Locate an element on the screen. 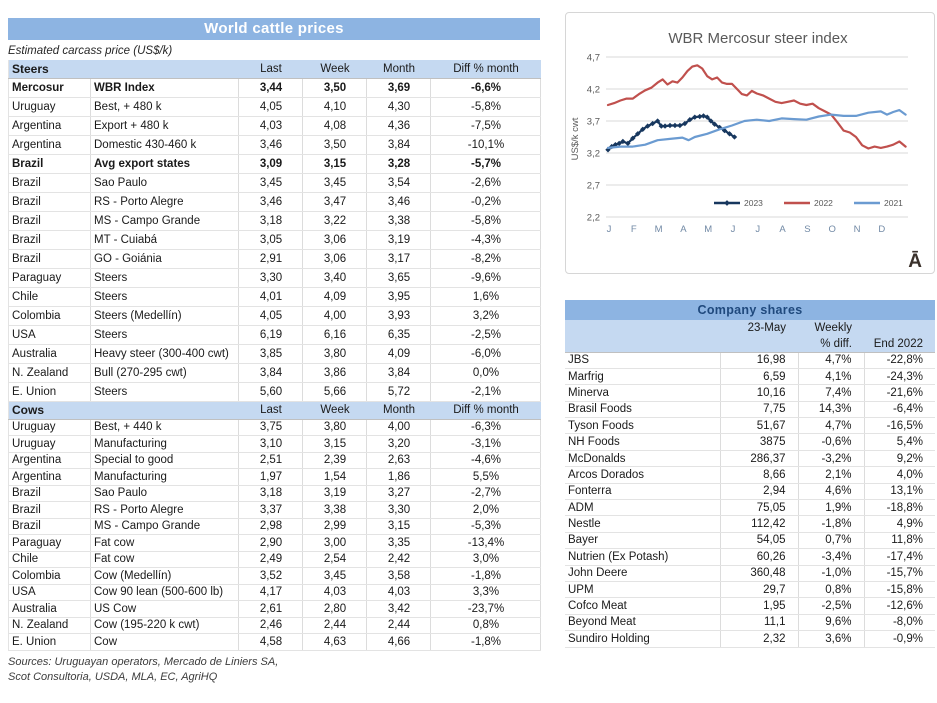 Image resolution: width=937 pixels, height=703 pixels. cell-description: Cow 90 lean (500-600 lb) is located at coordinates (165, 592).